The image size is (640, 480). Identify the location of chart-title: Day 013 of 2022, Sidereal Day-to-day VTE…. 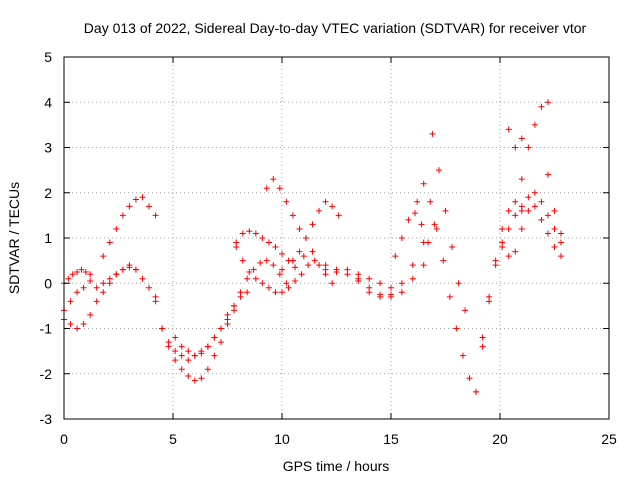
(335, 28).